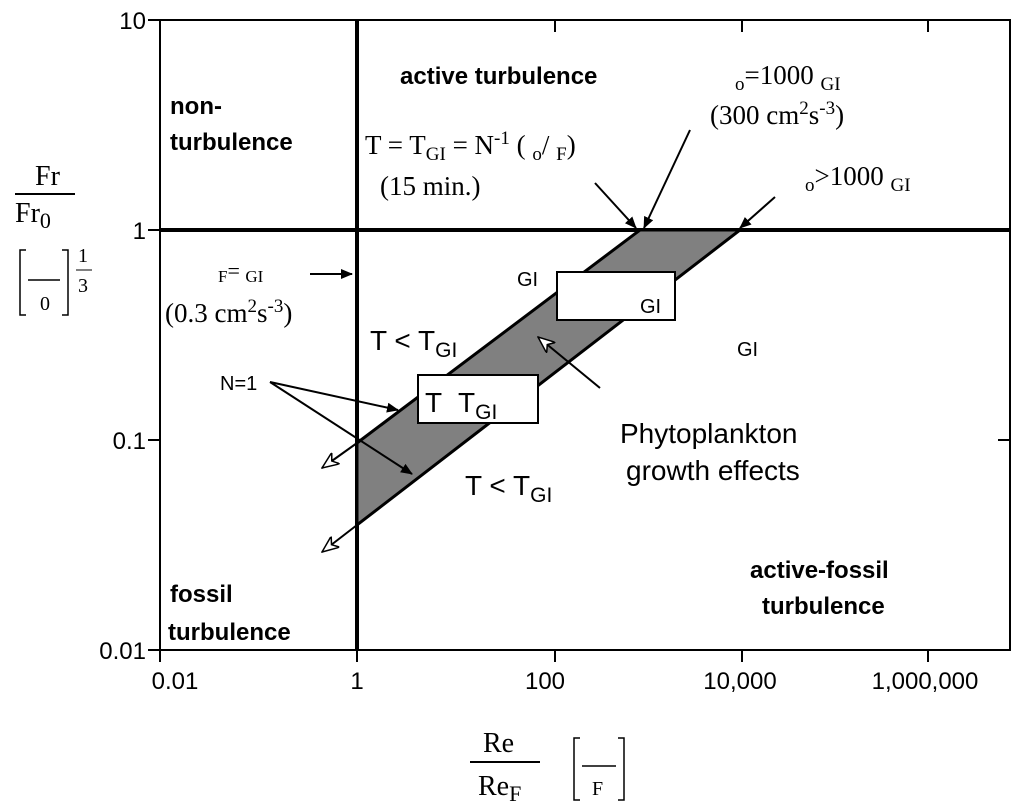  I want to click on annotation: (0.3 cm2s-3), so click(228, 312).